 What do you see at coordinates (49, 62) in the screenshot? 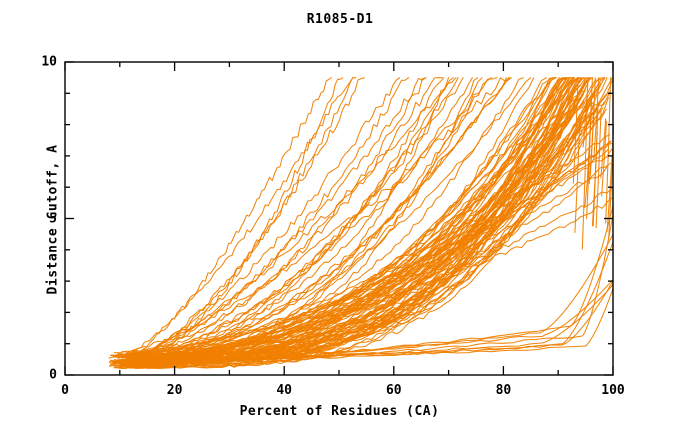
I see `y-tick-label: 10` at bounding box center [49, 62].